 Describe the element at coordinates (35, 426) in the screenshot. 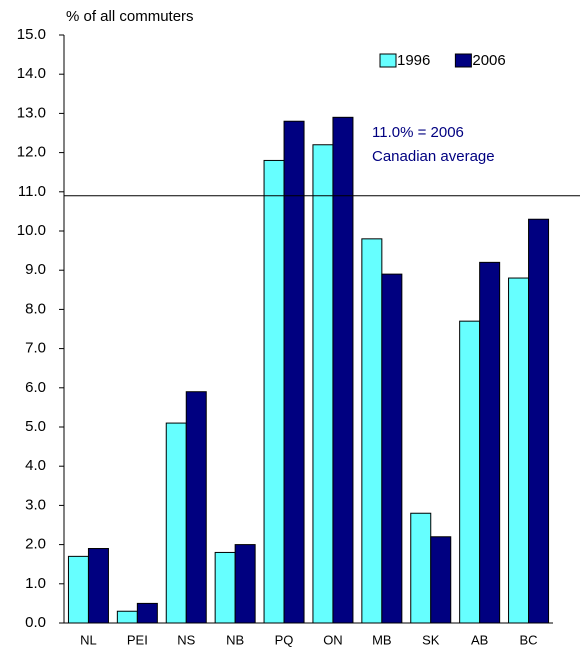

I see `y-tick-label: 5.0` at that location.